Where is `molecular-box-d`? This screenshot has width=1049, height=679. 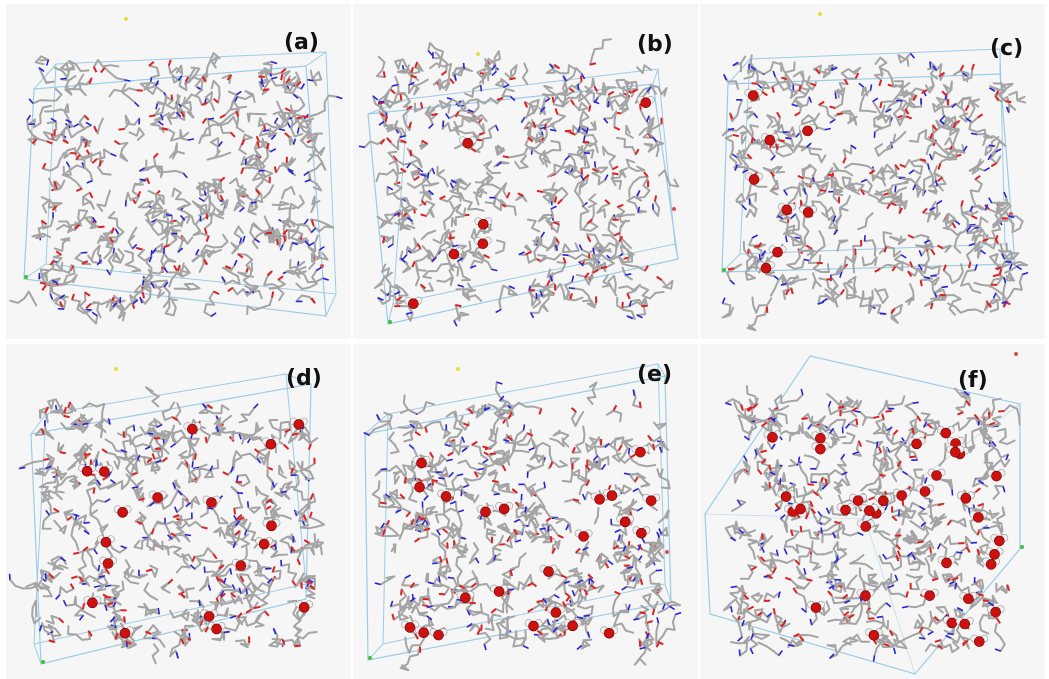
molecular-box-d is located at coordinates (167, 516).